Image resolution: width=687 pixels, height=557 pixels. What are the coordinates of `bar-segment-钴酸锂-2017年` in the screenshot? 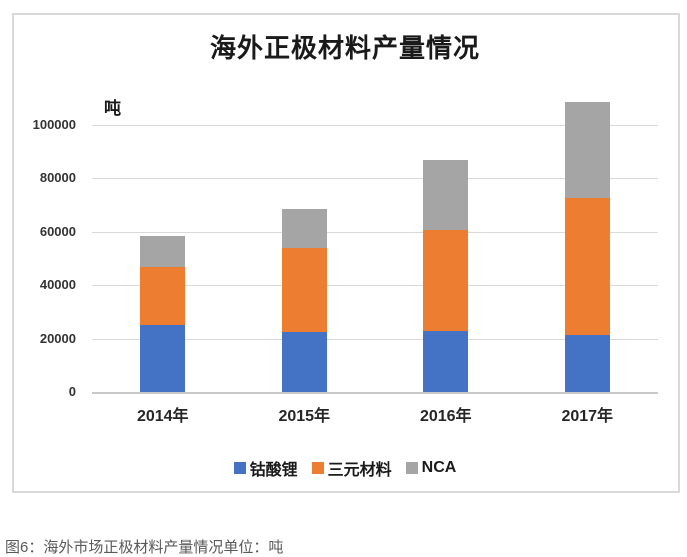 It's located at (587, 363).